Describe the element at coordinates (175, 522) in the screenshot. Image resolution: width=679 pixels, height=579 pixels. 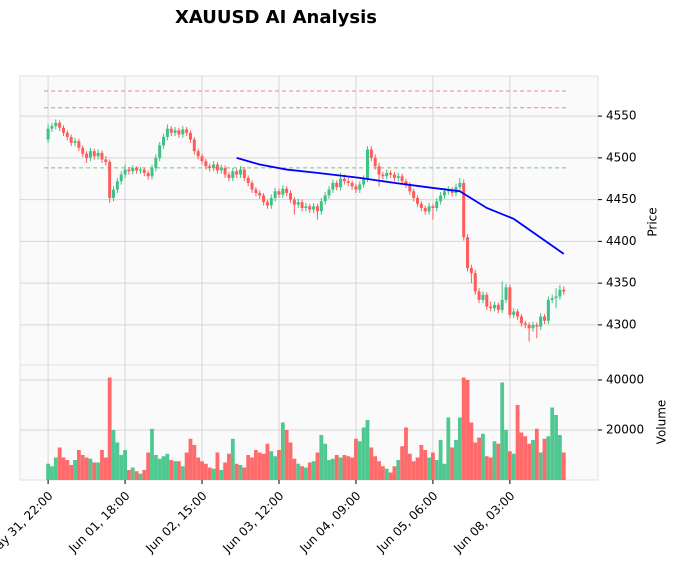
I see `x-tick-label: Jun 02, 15:00` at that location.